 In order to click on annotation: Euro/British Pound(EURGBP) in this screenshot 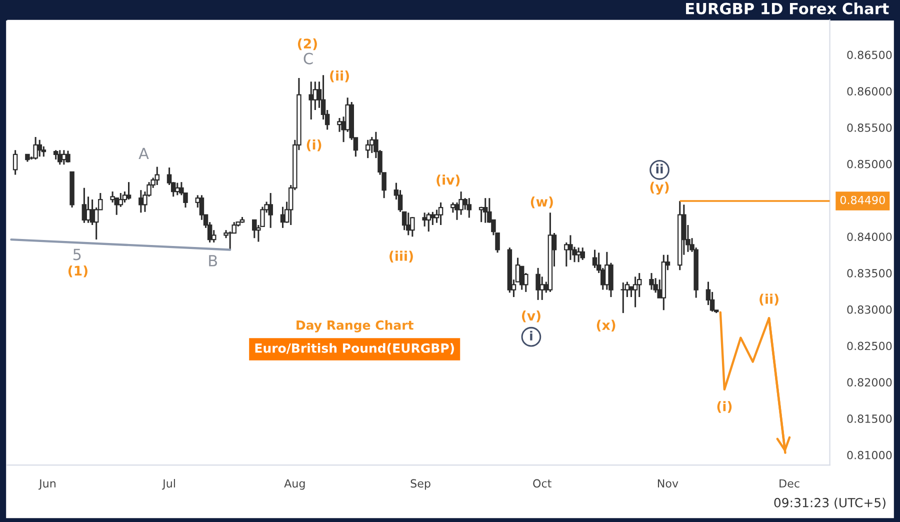, I will do `click(354, 348)`.